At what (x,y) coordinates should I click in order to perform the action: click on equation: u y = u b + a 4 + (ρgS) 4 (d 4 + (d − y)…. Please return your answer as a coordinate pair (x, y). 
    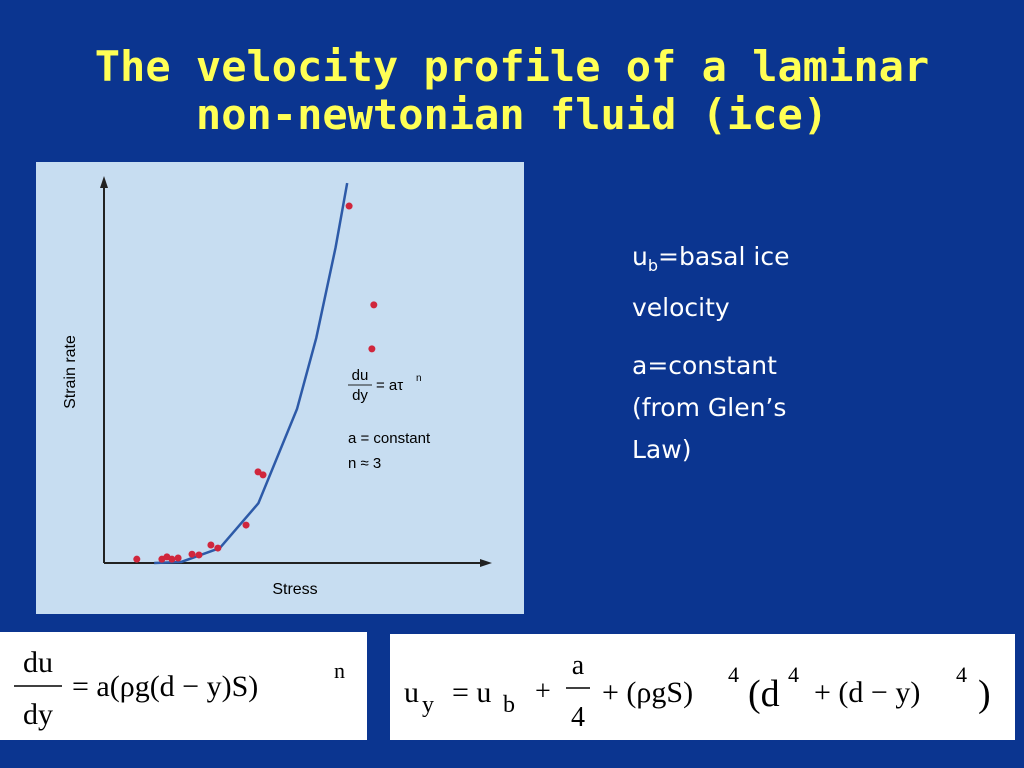
    Looking at the image, I should click on (697, 691).